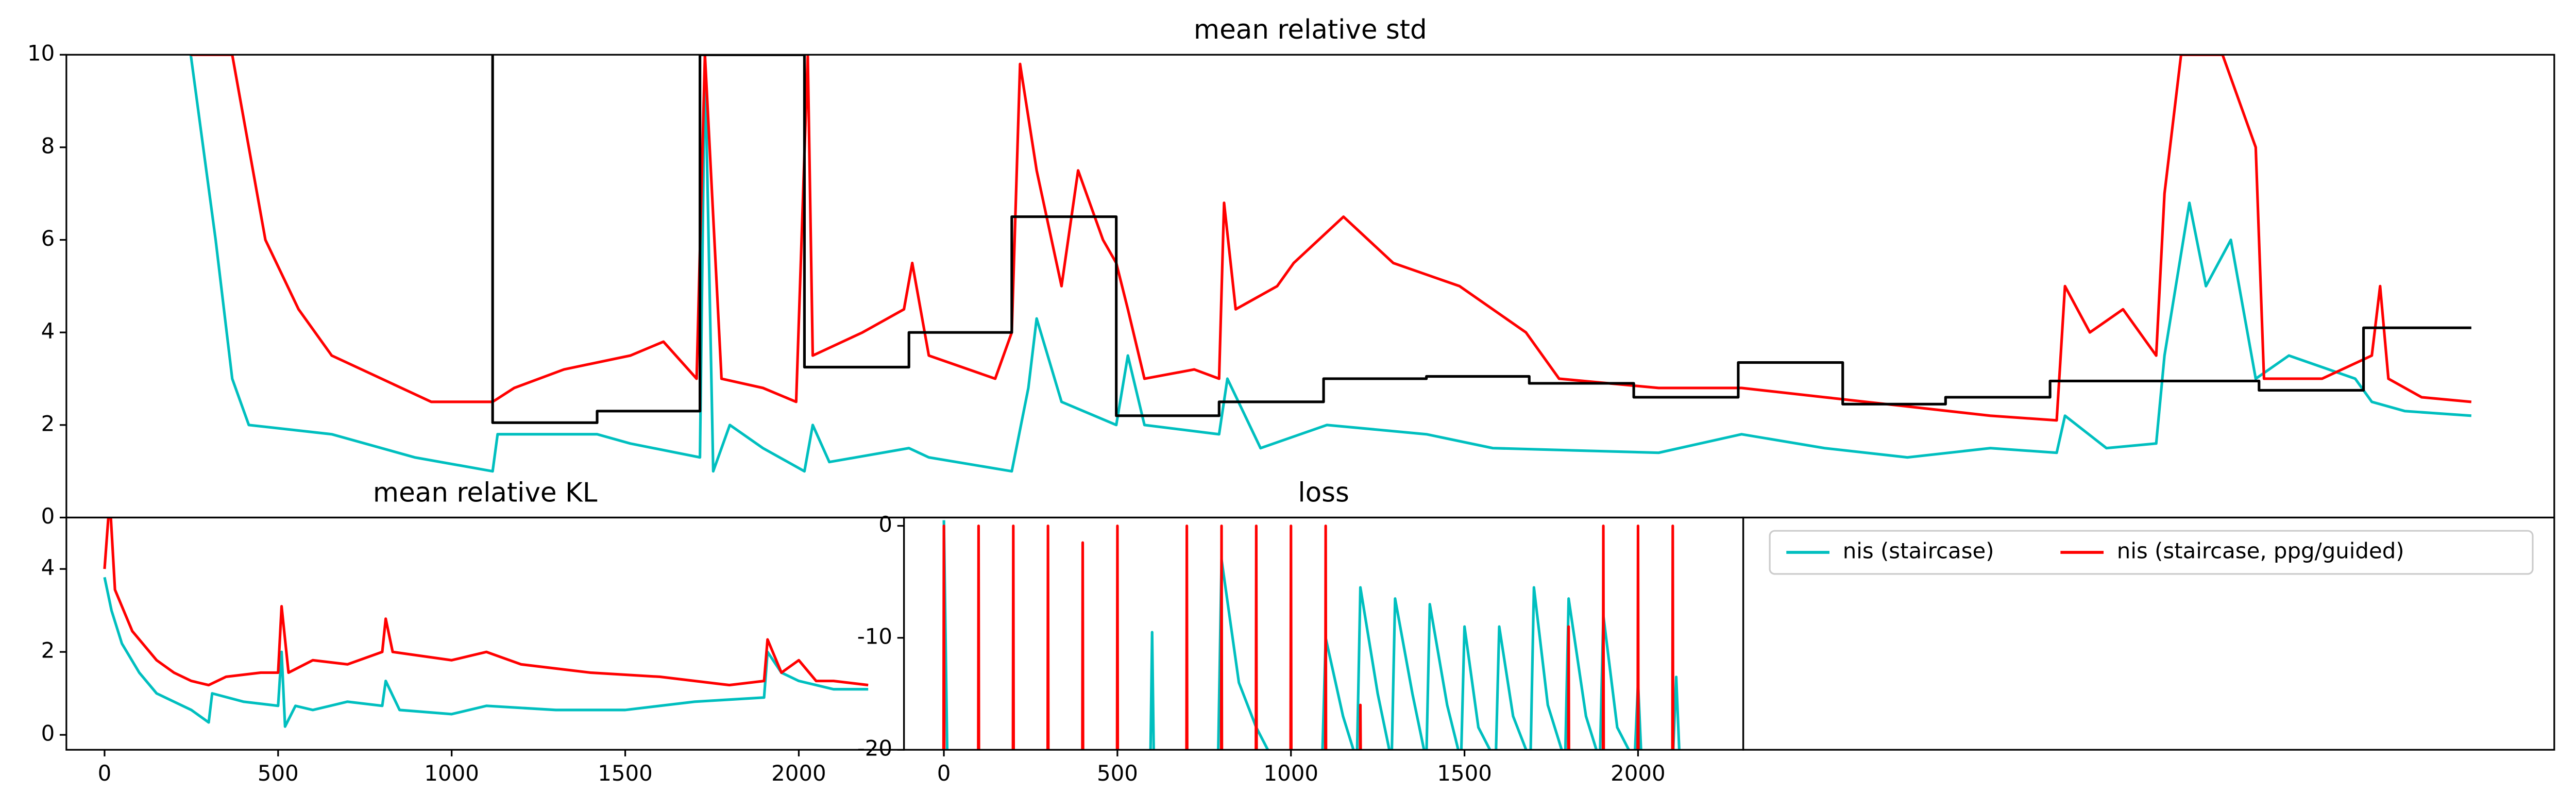 Image resolution: width=2576 pixels, height=810 pixels. I want to click on axes-frame, so click(1323, 633).